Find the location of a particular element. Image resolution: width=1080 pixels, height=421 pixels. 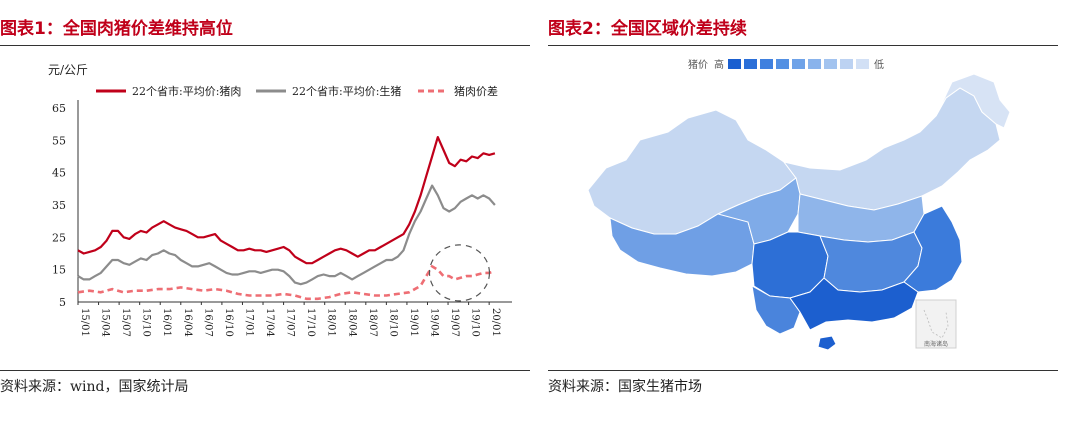

x-tick-label: 15/04 is located at coordinates (105, 322).